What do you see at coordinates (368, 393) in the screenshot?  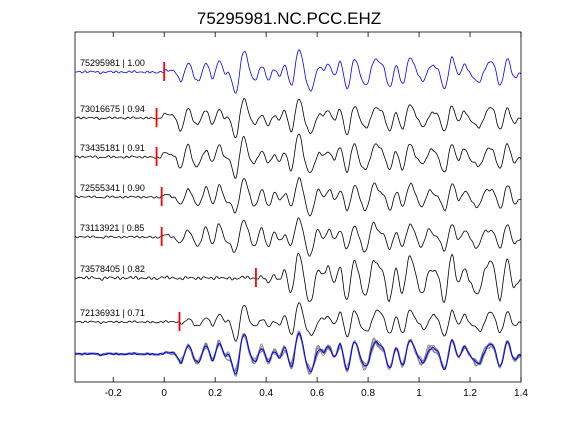 I see `x-tick-label: 0.8` at bounding box center [368, 393].